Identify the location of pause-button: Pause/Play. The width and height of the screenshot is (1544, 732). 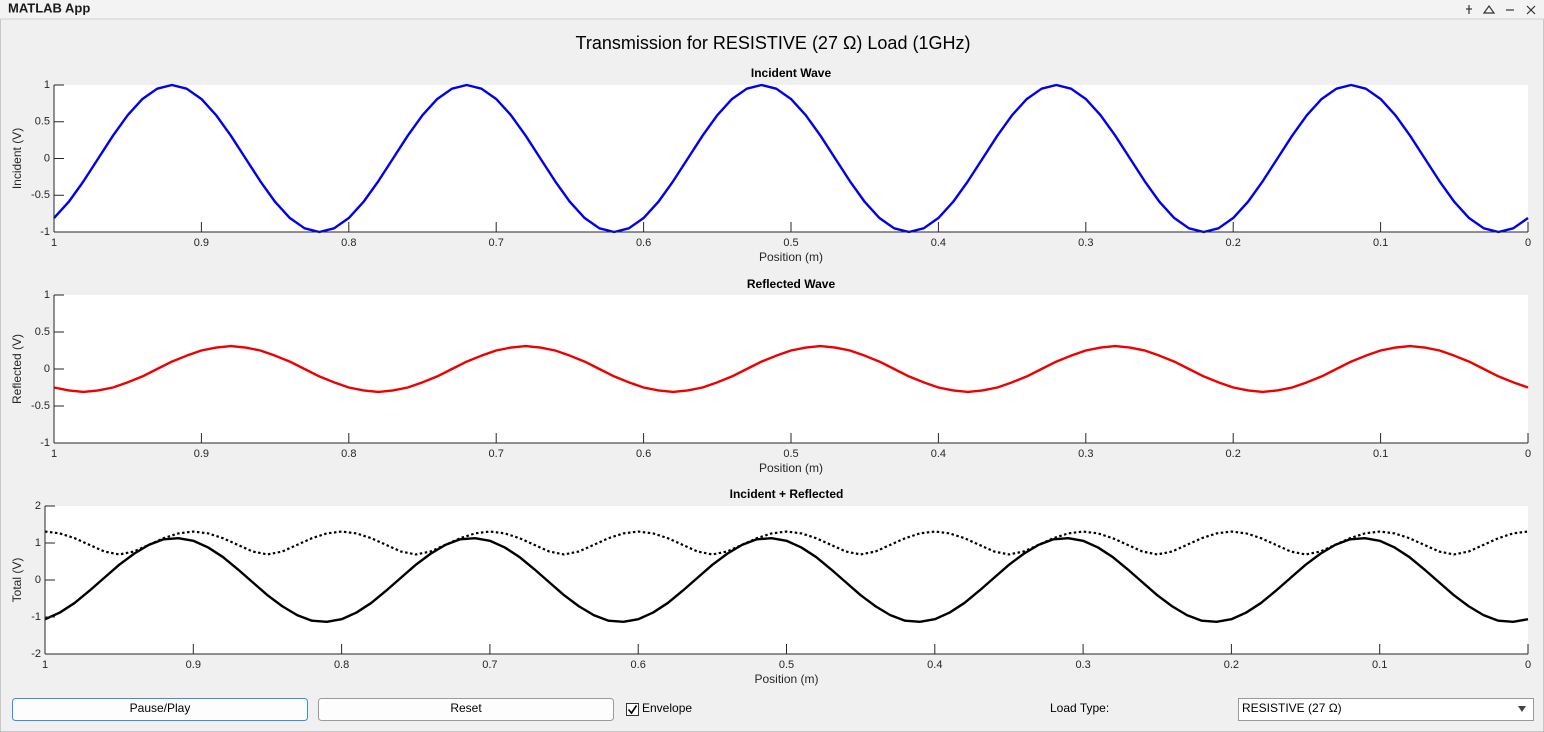
(160, 709).